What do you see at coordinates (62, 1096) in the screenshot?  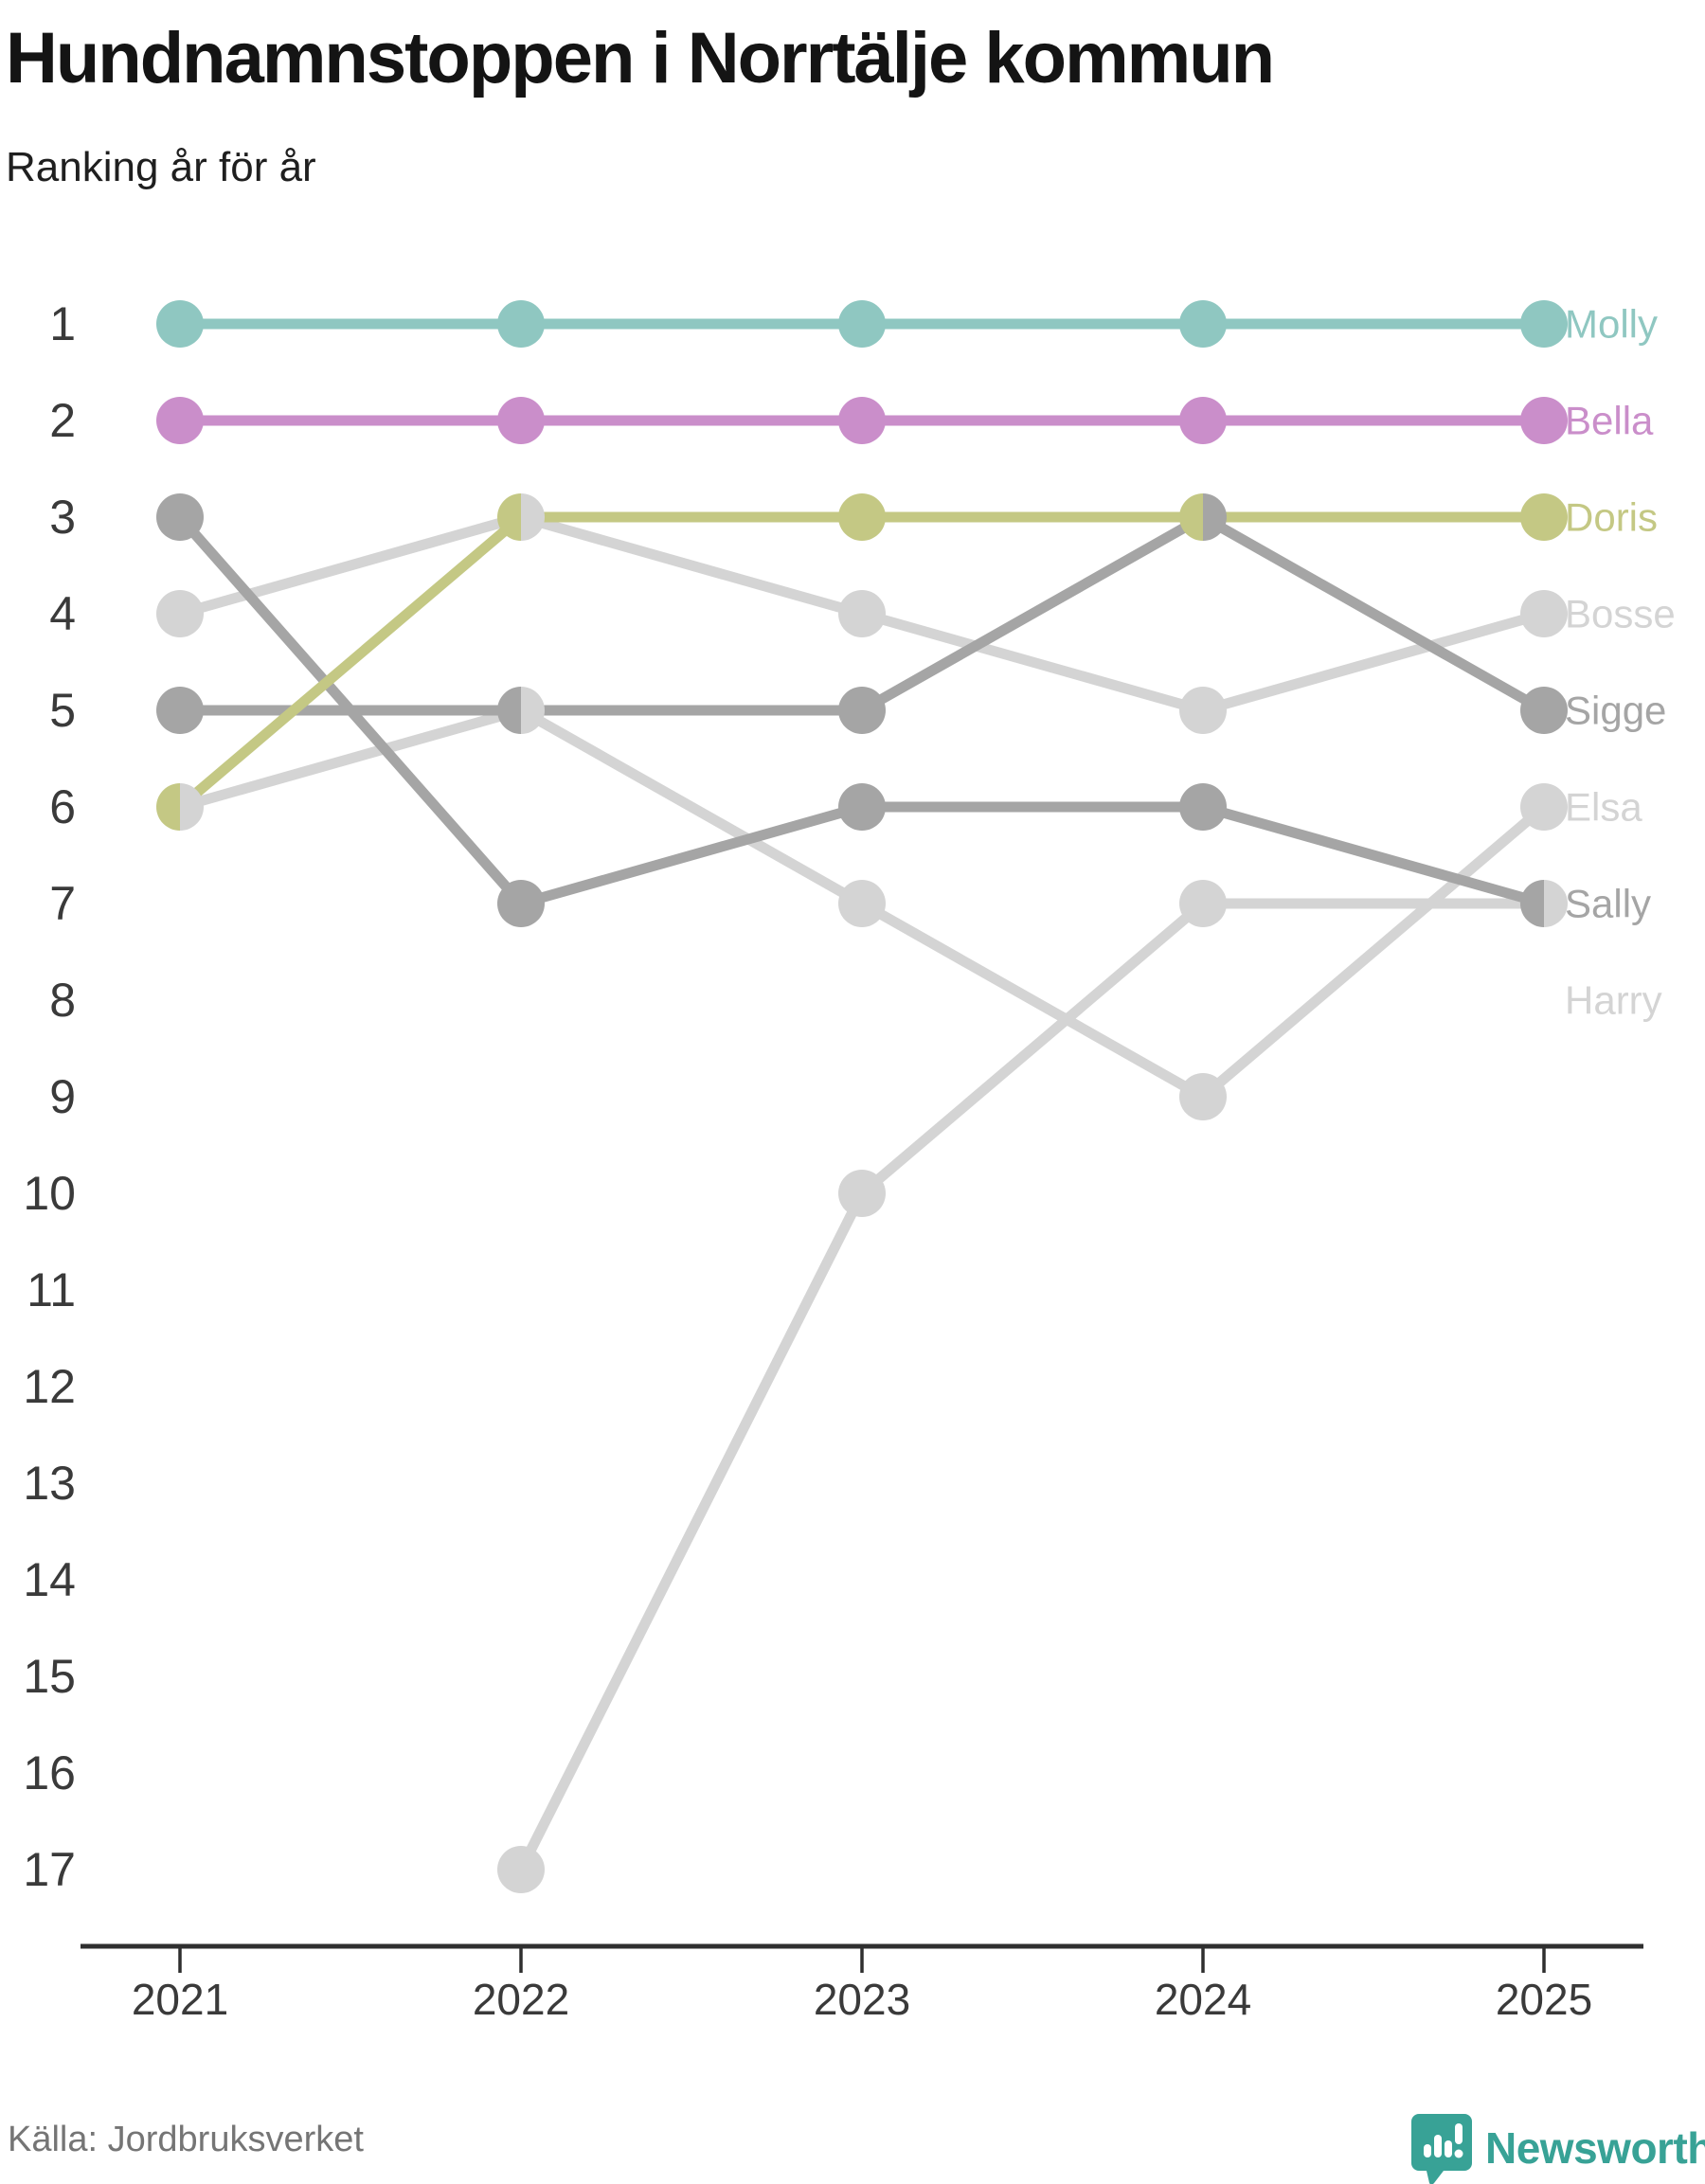 I see `y-tick-label: 9` at bounding box center [62, 1096].